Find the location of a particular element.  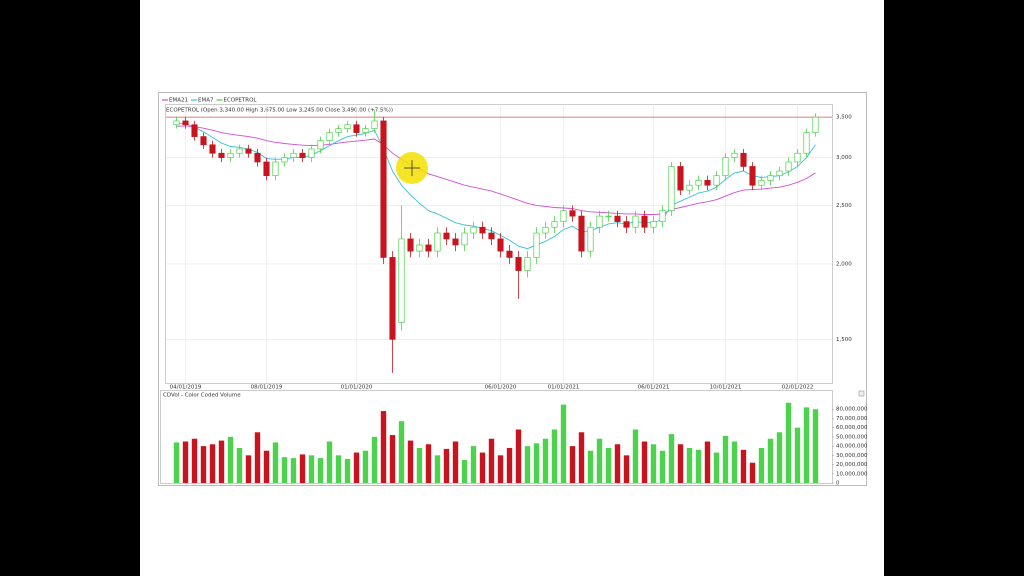

x-tick-label: 08/01/2019 is located at coordinates (267, 388).